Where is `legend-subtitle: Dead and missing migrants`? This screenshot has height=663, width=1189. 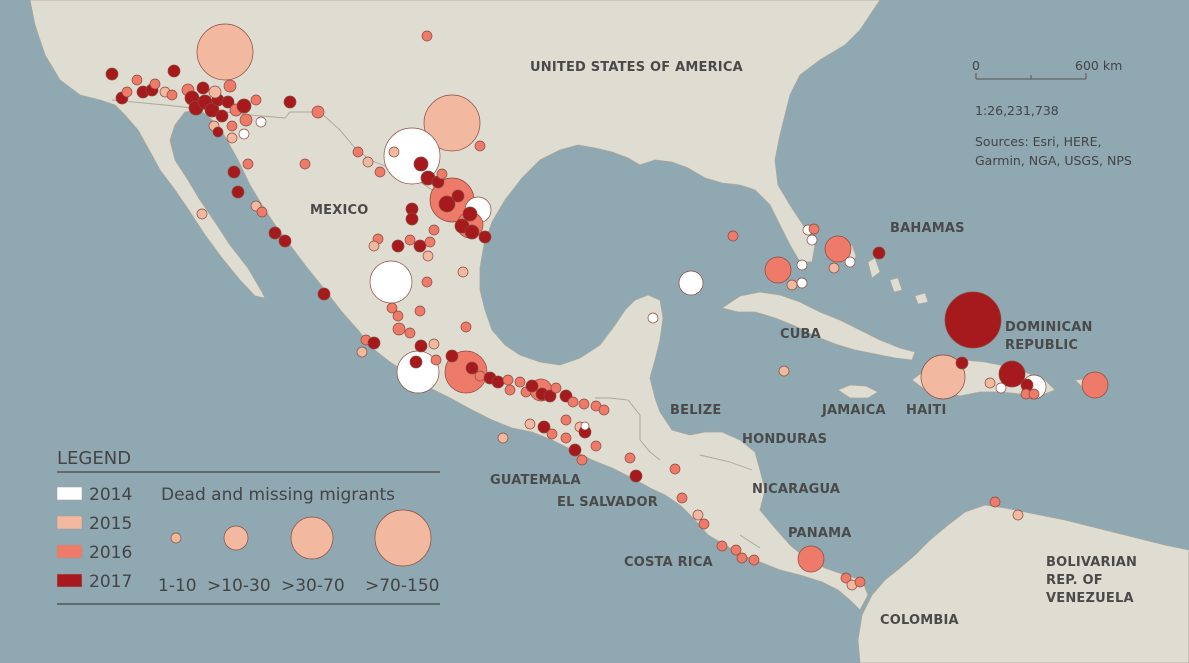
legend-subtitle: Dead and missing migrants is located at coordinates (278, 495).